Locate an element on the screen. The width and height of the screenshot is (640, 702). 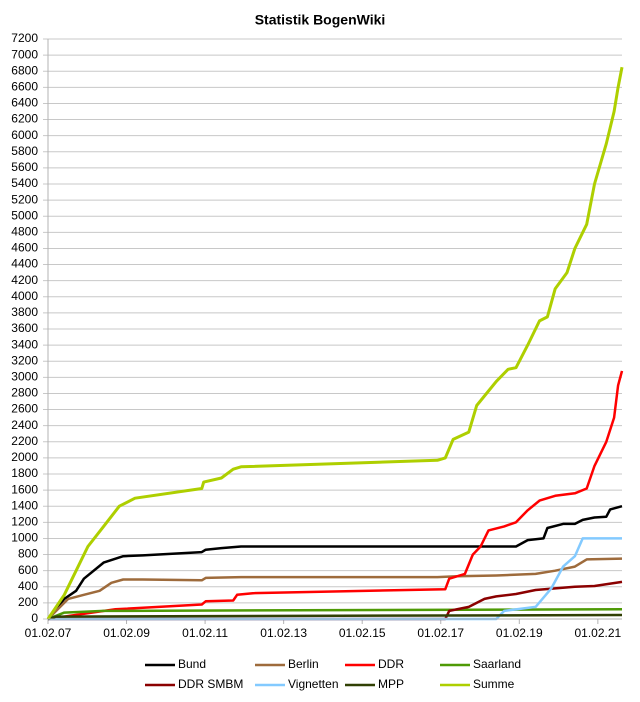
x-tick-label: 01.02.13 is located at coordinates (283, 633).